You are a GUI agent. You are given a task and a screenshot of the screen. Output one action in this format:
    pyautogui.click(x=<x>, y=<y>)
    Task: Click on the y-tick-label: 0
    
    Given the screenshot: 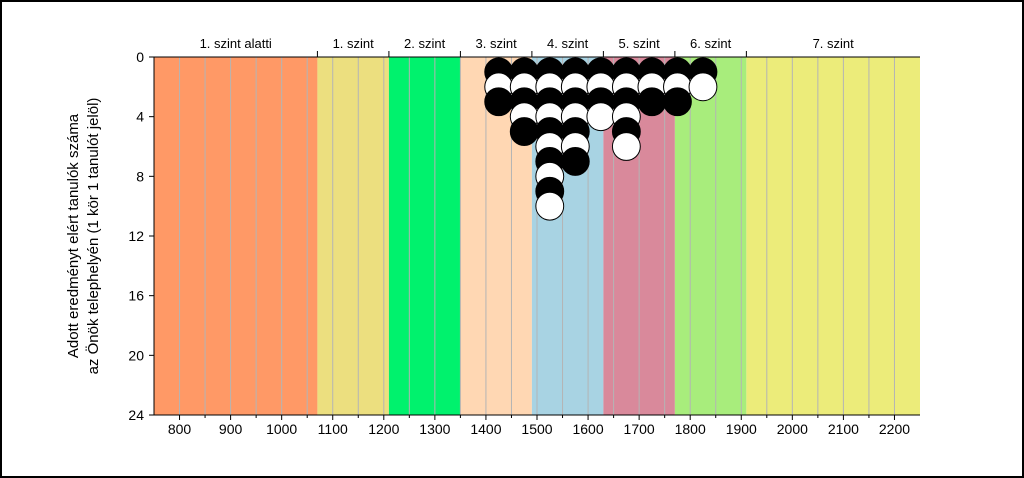 What is the action you would take?
    pyautogui.click(x=140, y=57)
    